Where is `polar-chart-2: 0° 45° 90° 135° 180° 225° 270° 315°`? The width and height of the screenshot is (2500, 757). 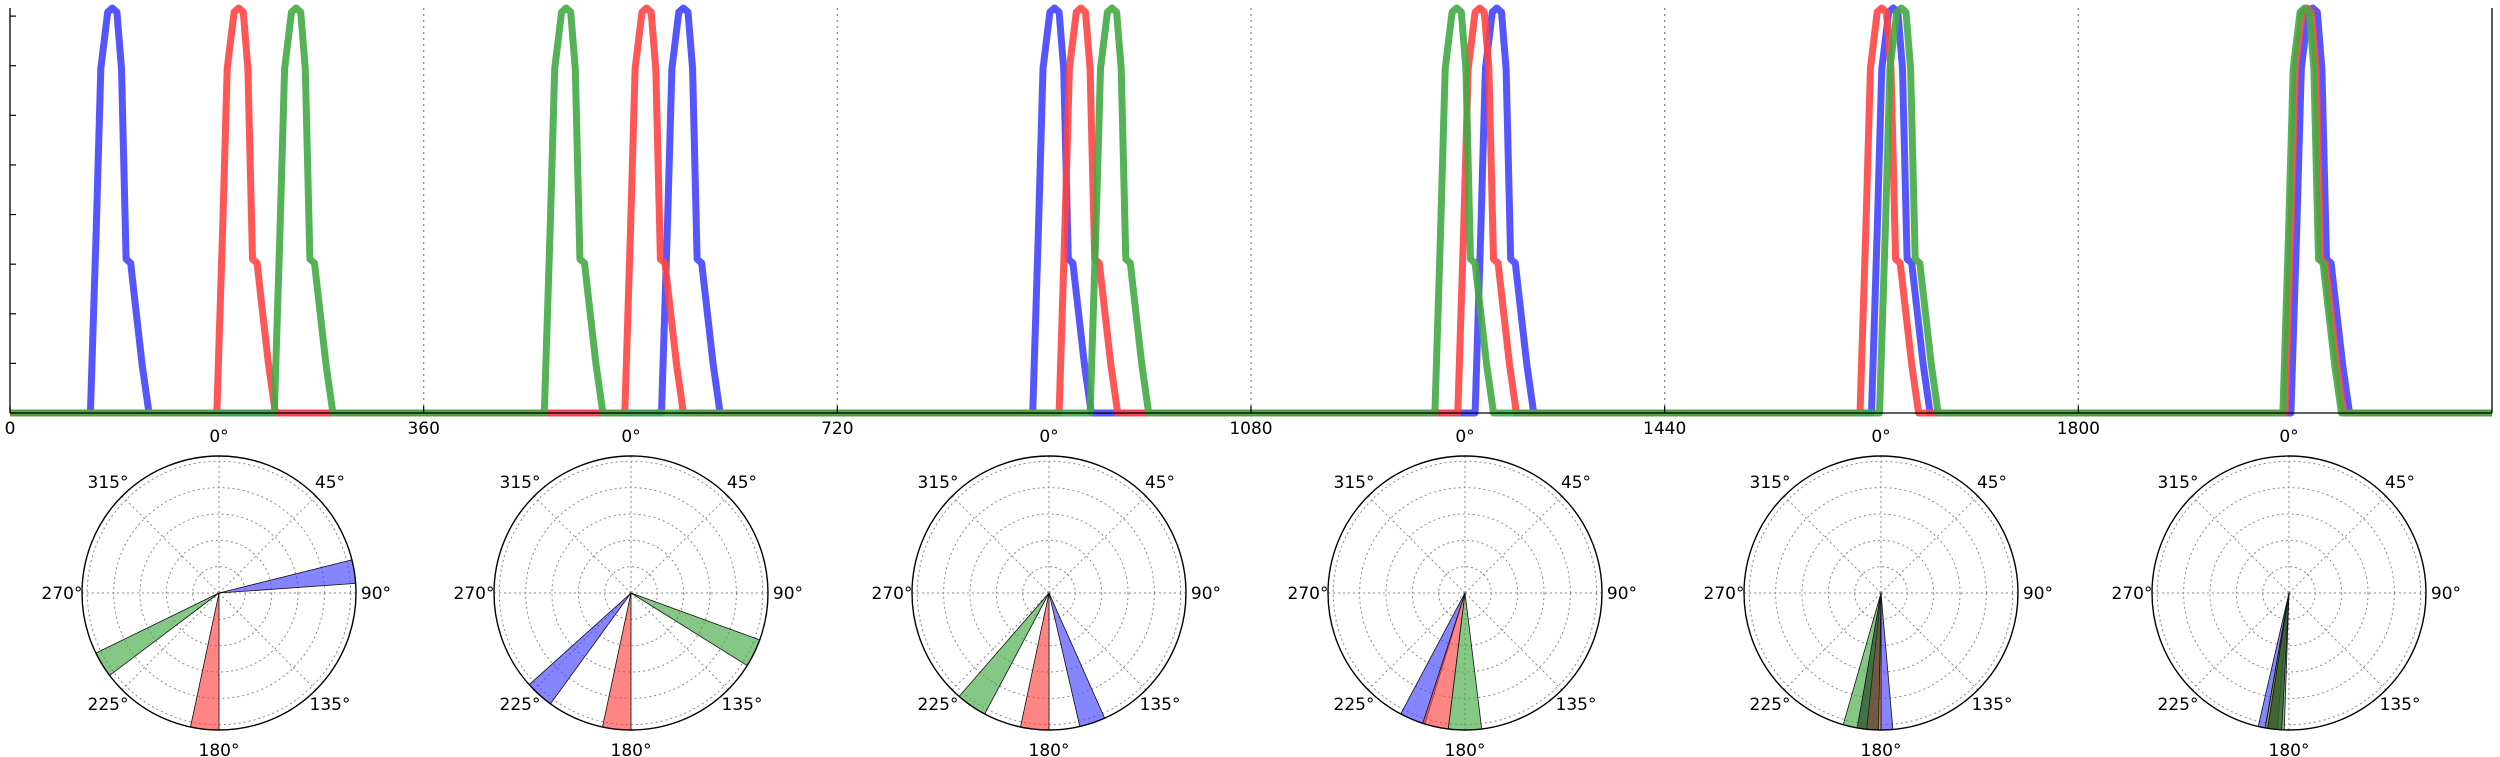
polar-chart-2: 0° 45° 90° 135° 180° 225° 270° 315° is located at coordinates (629, 592).